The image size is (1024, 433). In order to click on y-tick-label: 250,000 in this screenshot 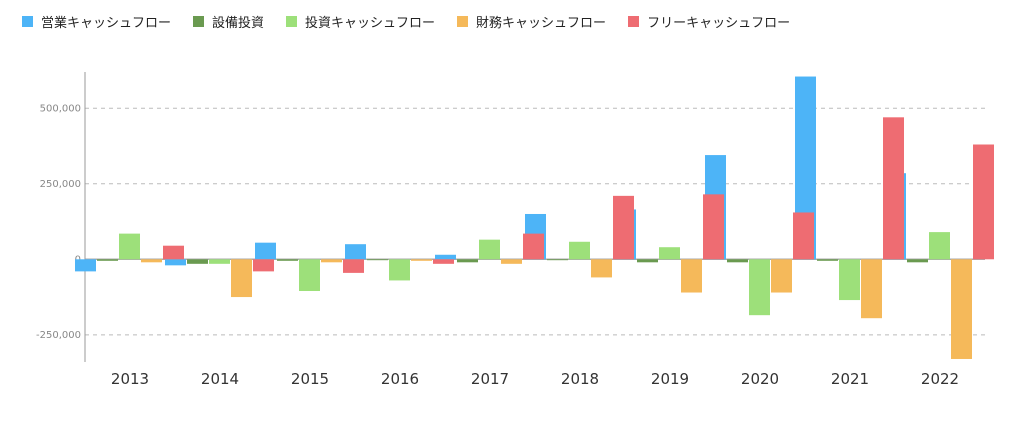, I will do `click(60, 184)`.